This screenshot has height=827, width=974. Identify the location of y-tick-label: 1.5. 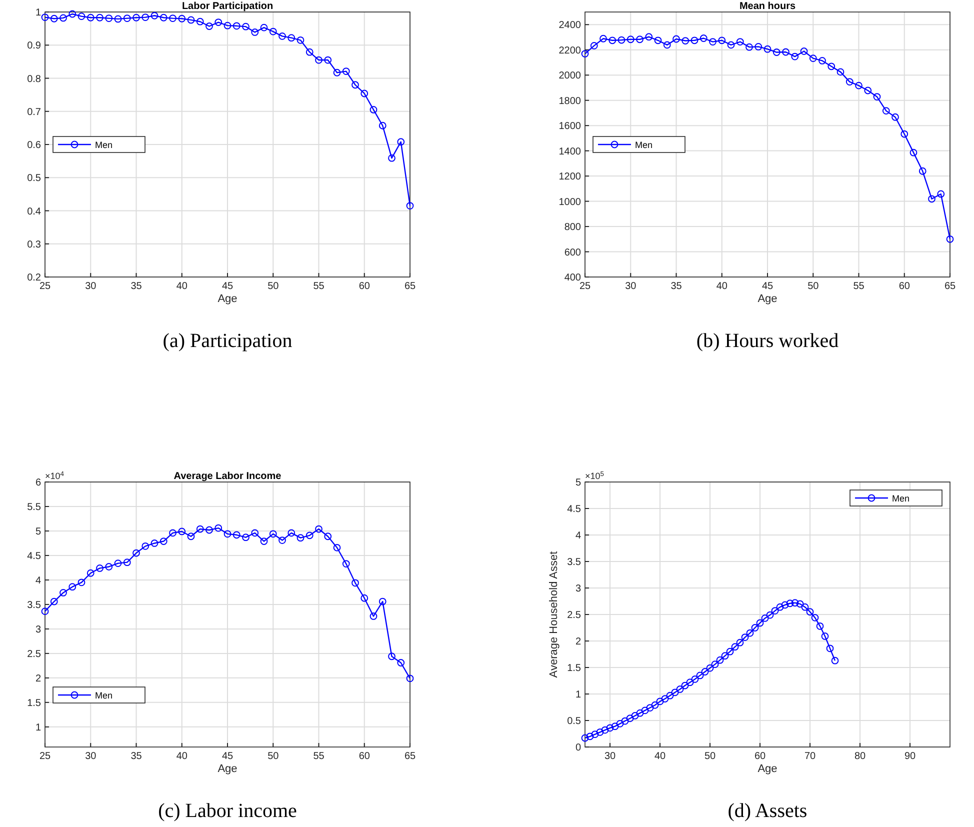
(34, 703).